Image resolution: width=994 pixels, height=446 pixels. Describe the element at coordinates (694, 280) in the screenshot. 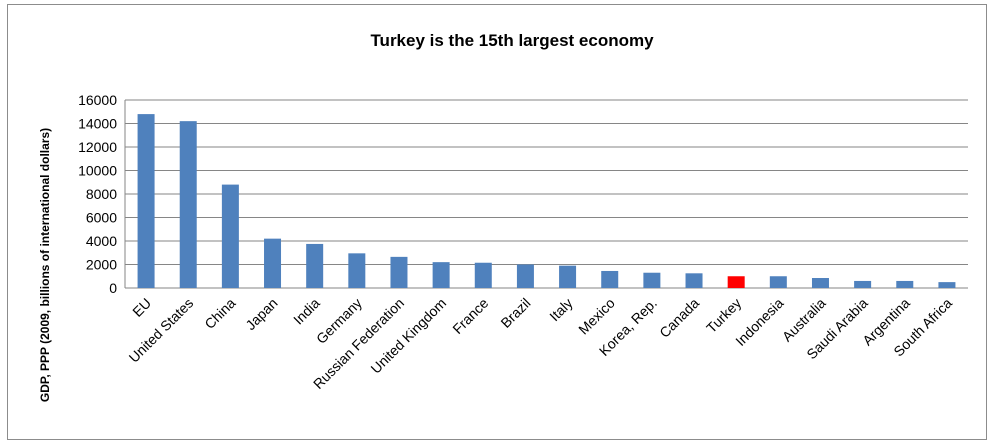

I see `bar-canada` at that location.